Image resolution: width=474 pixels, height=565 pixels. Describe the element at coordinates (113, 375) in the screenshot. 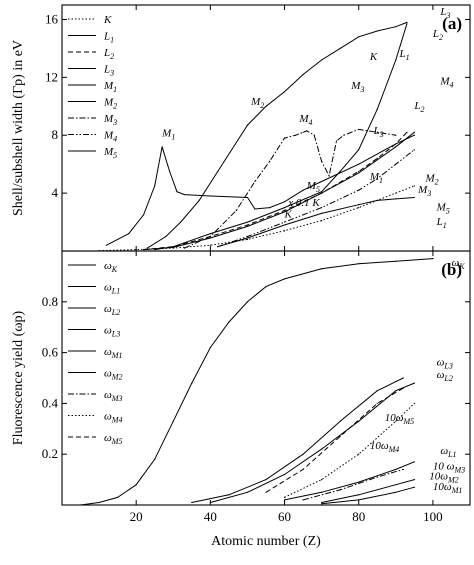

I see `legend-label: ωM2` at that location.